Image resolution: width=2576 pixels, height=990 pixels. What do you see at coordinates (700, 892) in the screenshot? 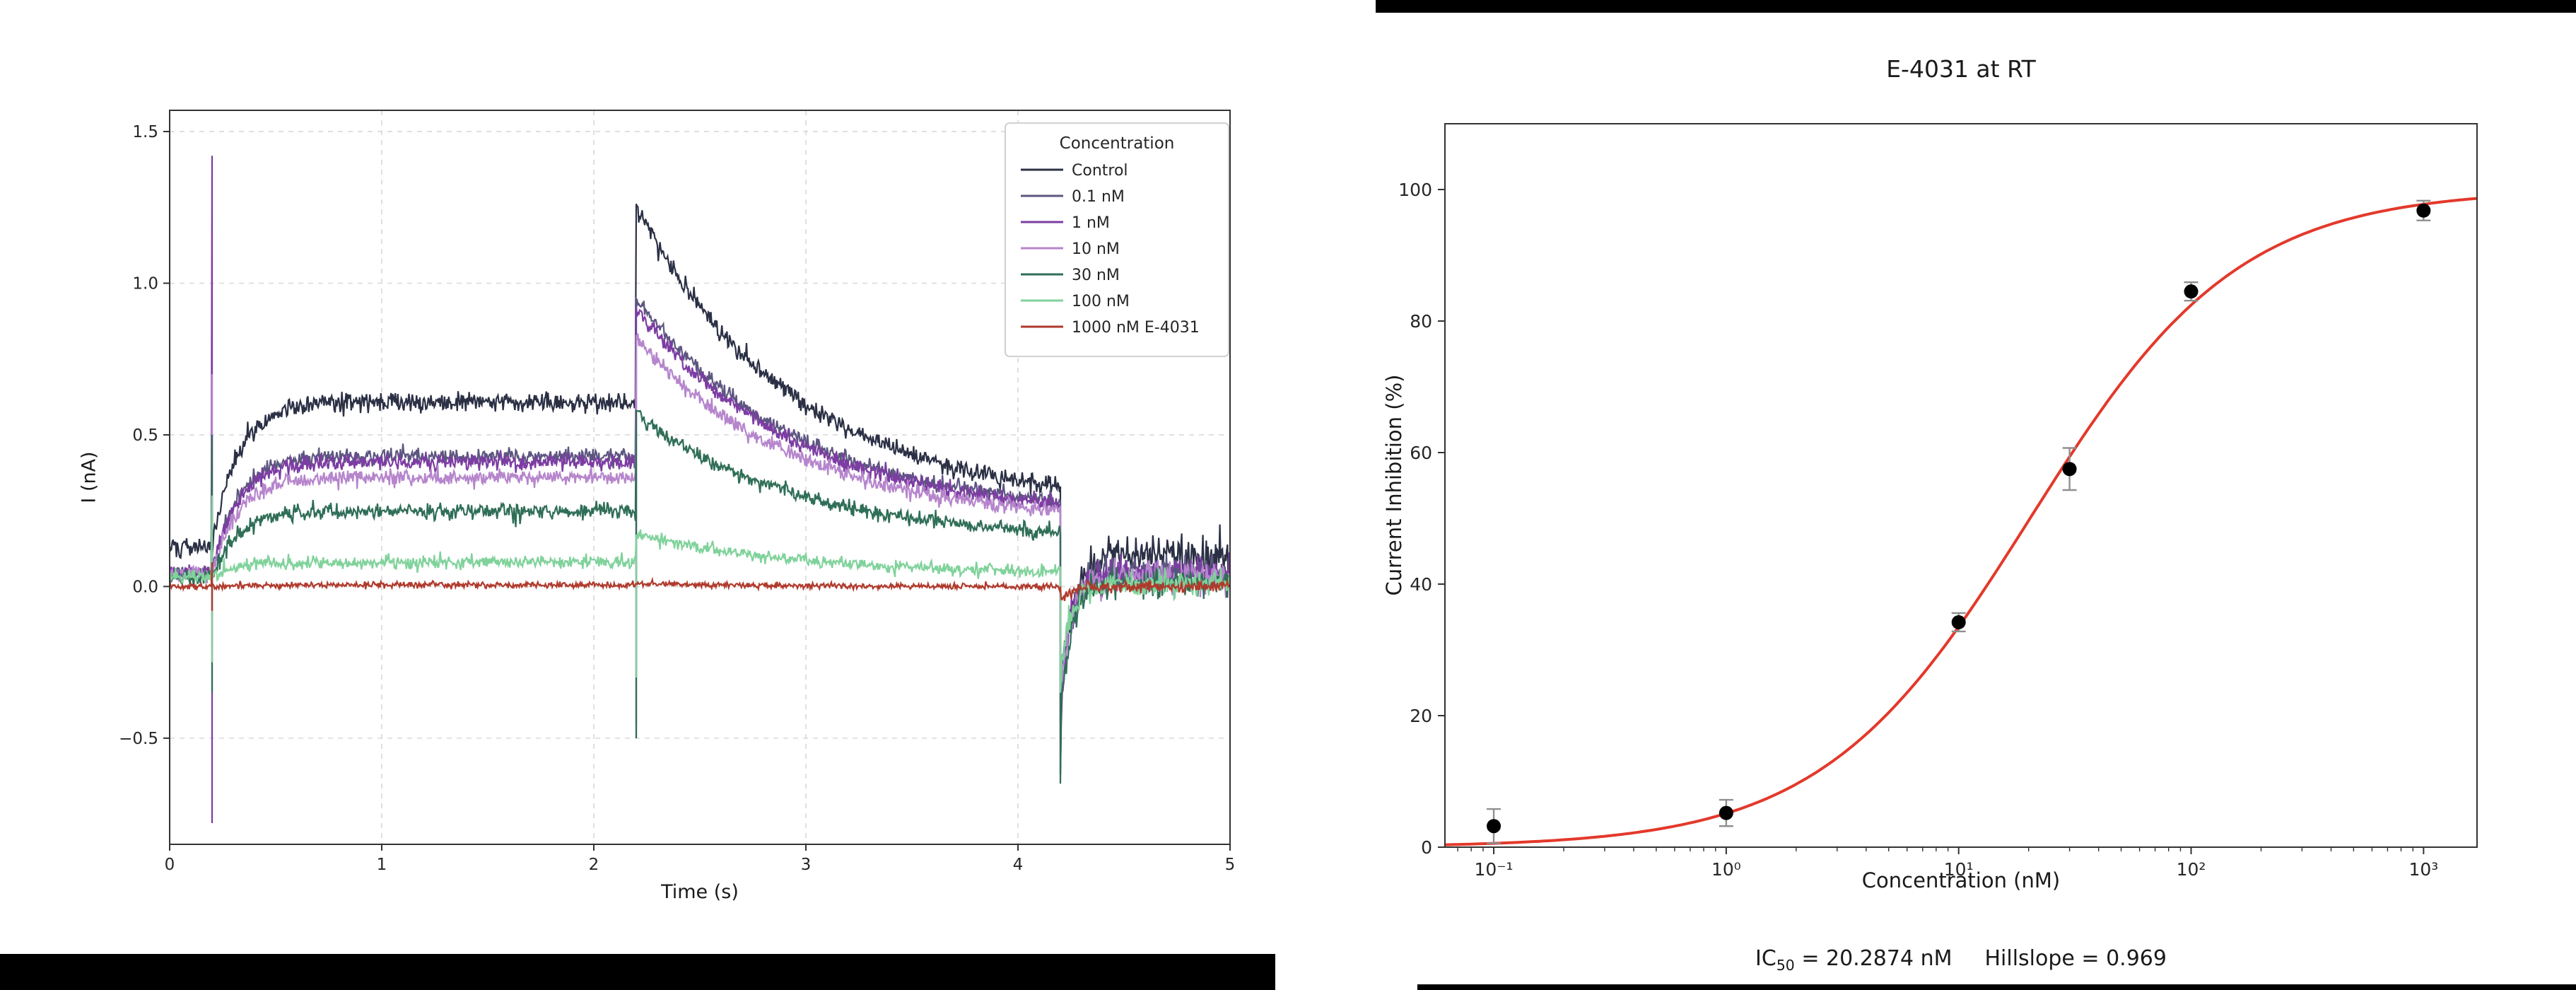
I see `trace-xaxis-label: Time (s)` at bounding box center [700, 892].